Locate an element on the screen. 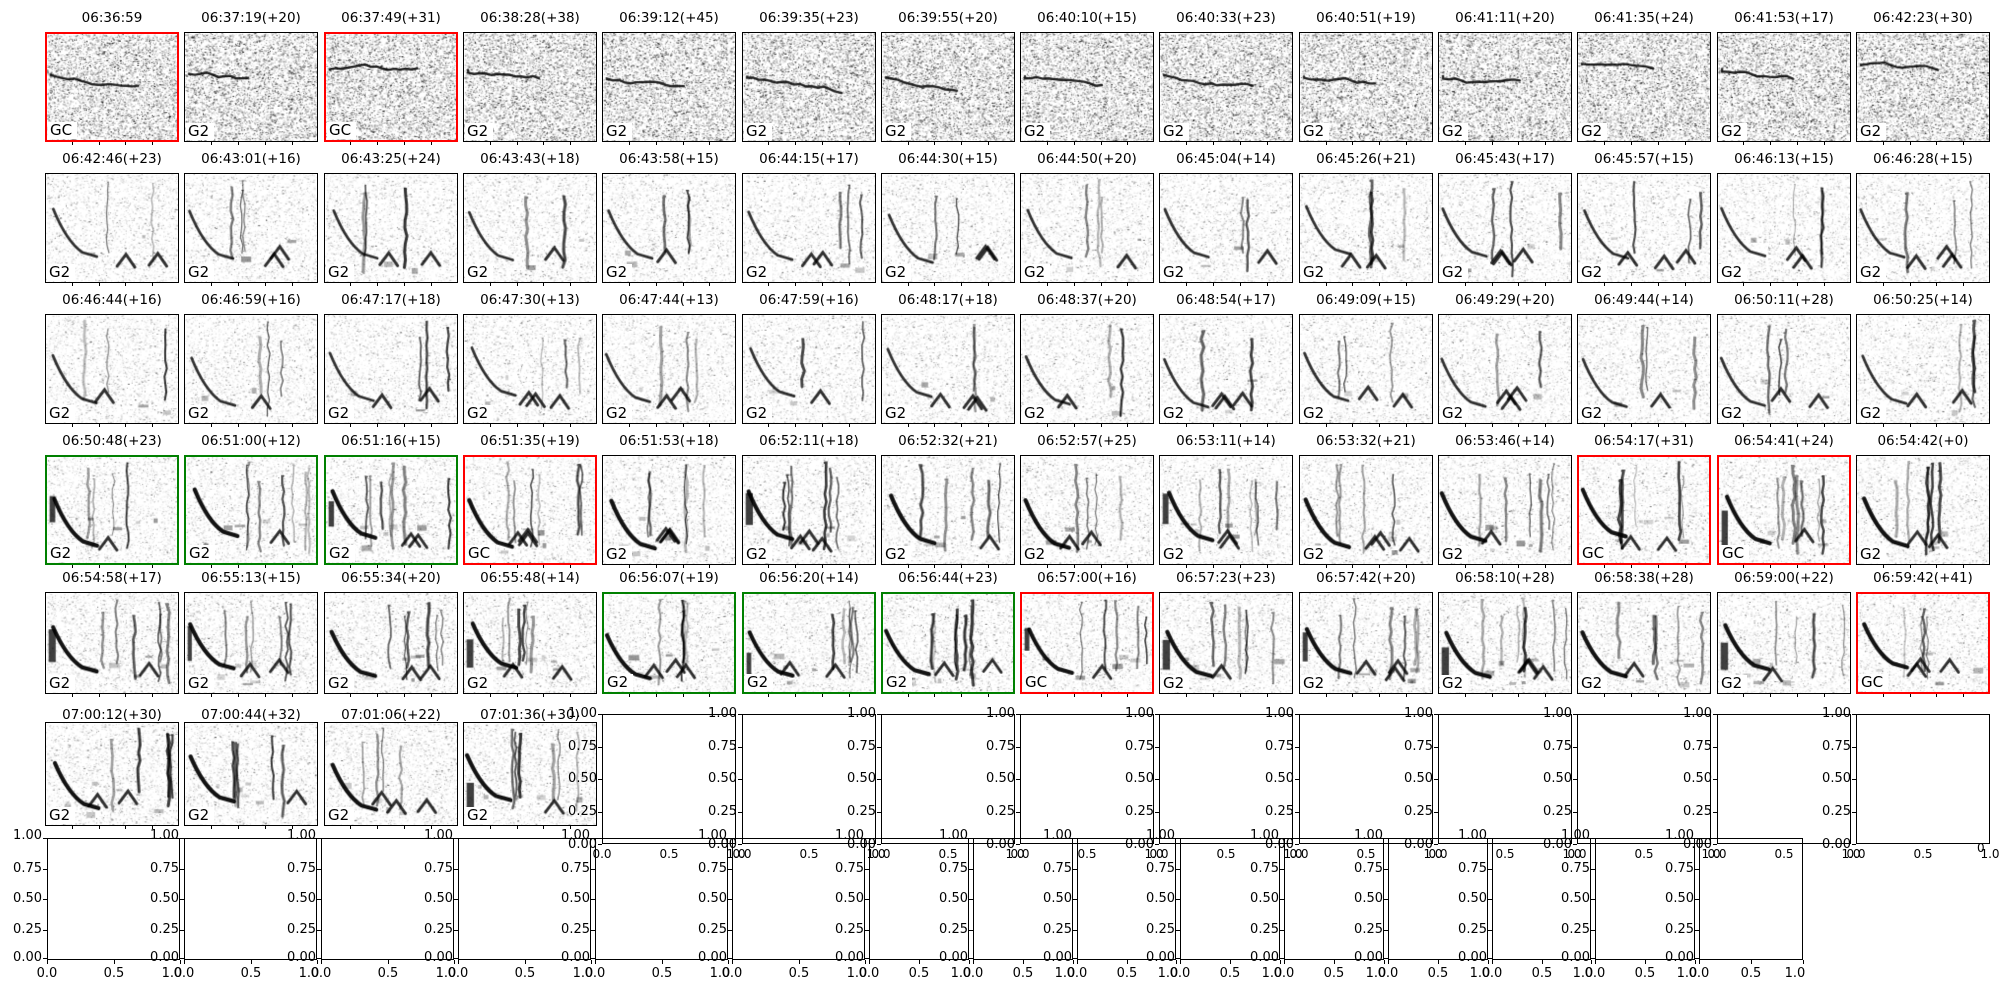  clip-title: 06:54:58(+17) is located at coordinates (112, 578).